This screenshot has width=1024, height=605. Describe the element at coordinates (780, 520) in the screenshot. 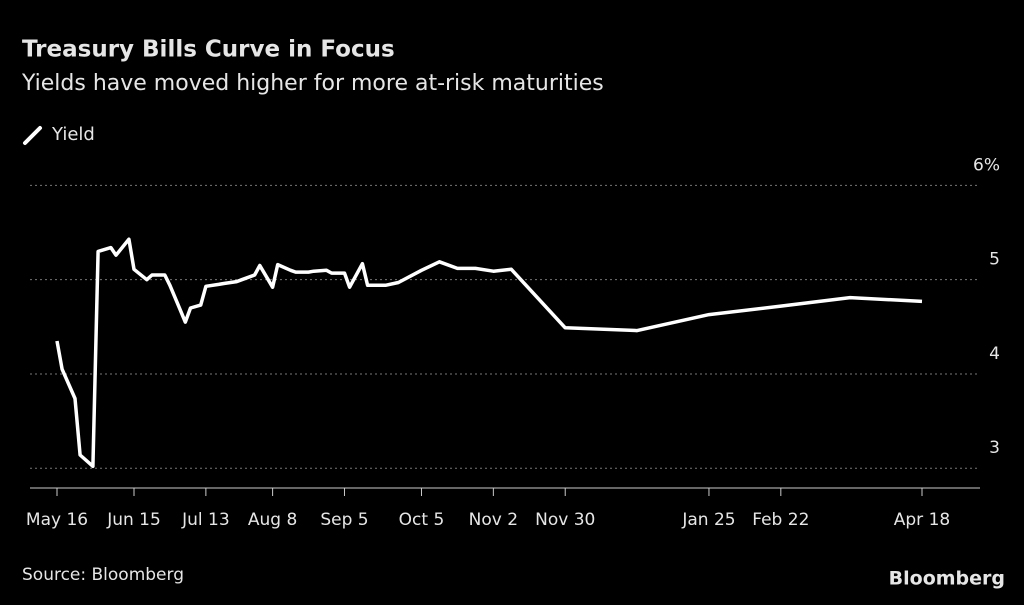

I see `x-tick-label: Feb 22` at that location.